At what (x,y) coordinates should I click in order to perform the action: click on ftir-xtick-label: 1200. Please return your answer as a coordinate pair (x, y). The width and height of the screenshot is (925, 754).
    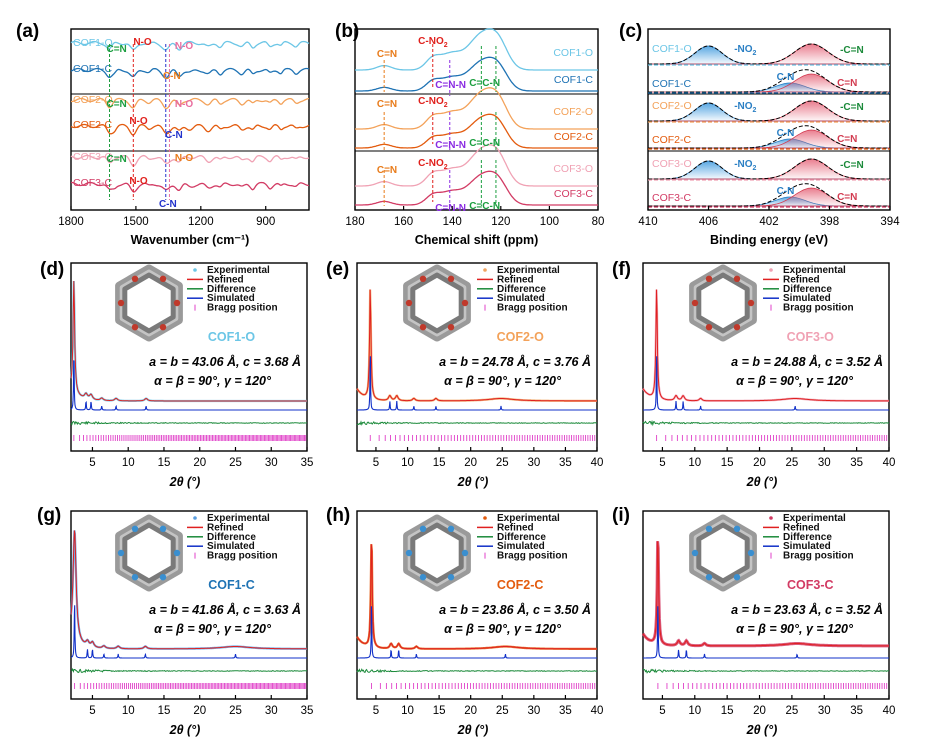
    Looking at the image, I should click on (201, 222).